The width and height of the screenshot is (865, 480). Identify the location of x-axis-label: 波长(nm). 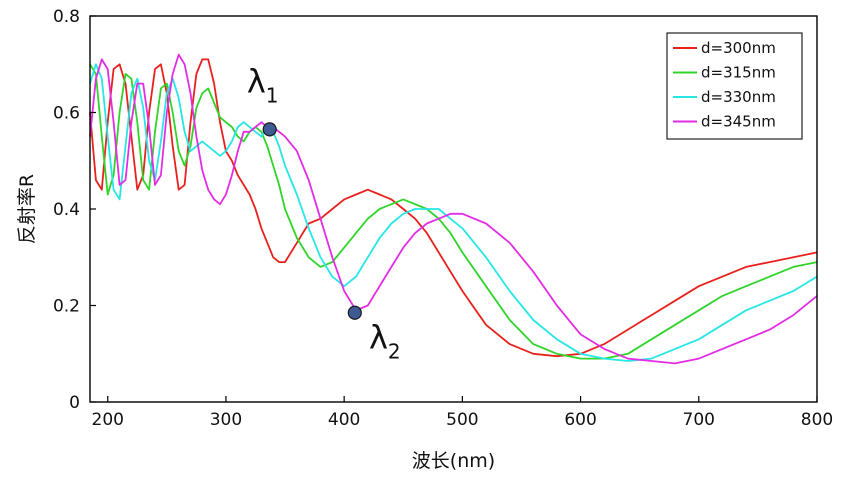
(453, 461).